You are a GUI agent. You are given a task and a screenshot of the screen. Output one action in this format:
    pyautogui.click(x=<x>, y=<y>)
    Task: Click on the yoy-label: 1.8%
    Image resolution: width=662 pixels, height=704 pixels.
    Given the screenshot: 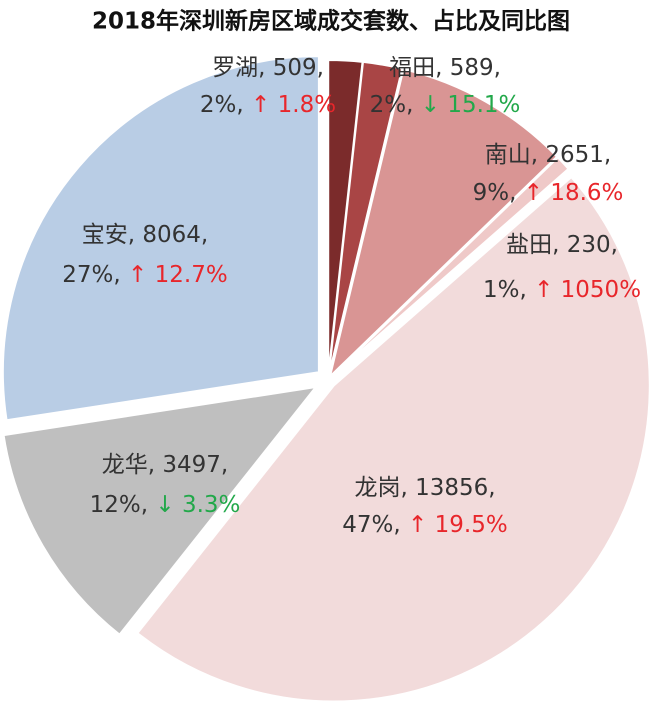 What is the action you would take?
    pyautogui.click(x=307, y=105)
    